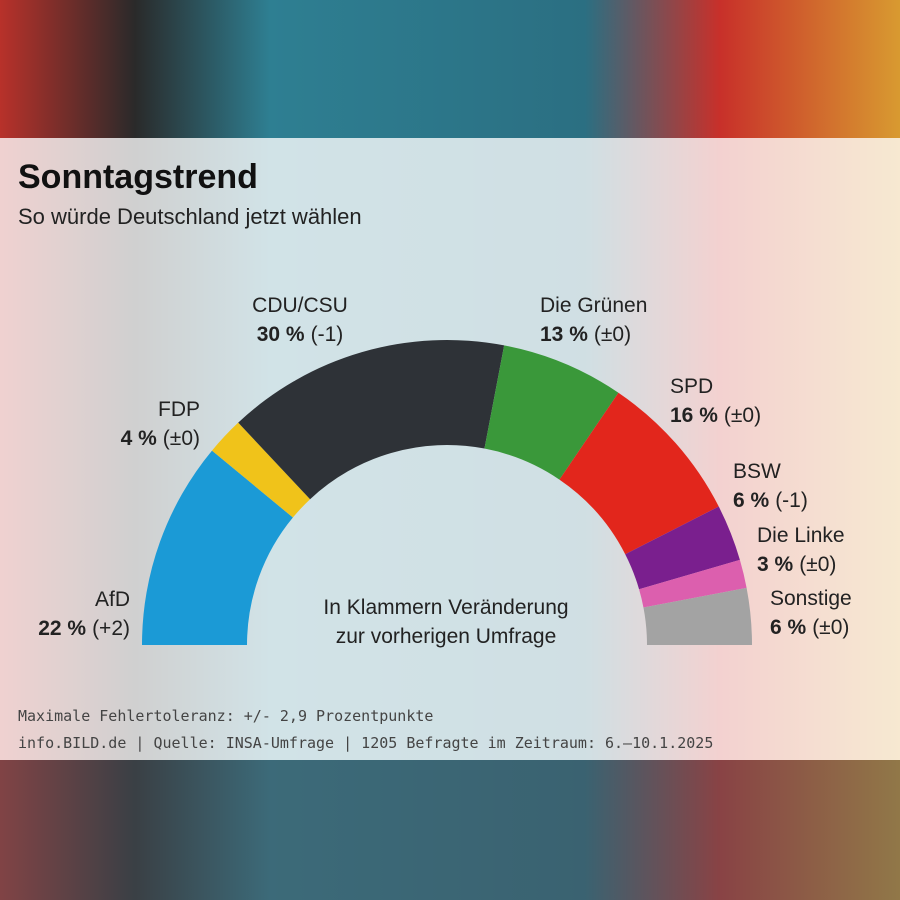 The image size is (900, 900). What do you see at coordinates (138, 177) in the screenshot?
I see `chart-title: Sonntagstrend` at bounding box center [138, 177].